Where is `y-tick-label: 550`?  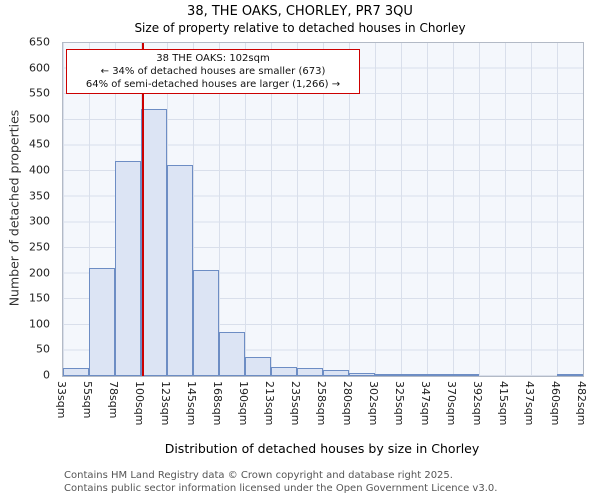 y-tick-label: 550 is located at coordinates (39, 93).